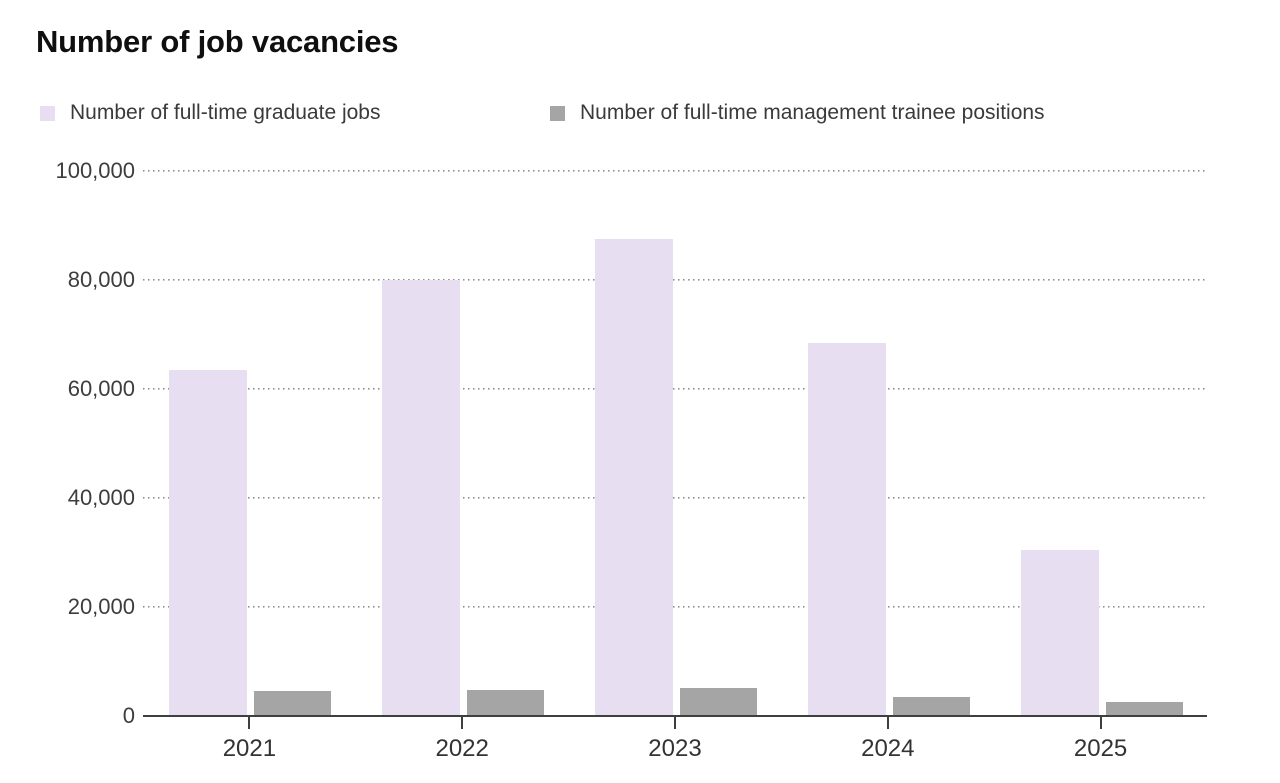 The height and width of the screenshot is (783, 1280). What do you see at coordinates (101, 606) in the screenshot?
I see `y-axis-label-20,000: 20,000` at bounding box center [101, 606].